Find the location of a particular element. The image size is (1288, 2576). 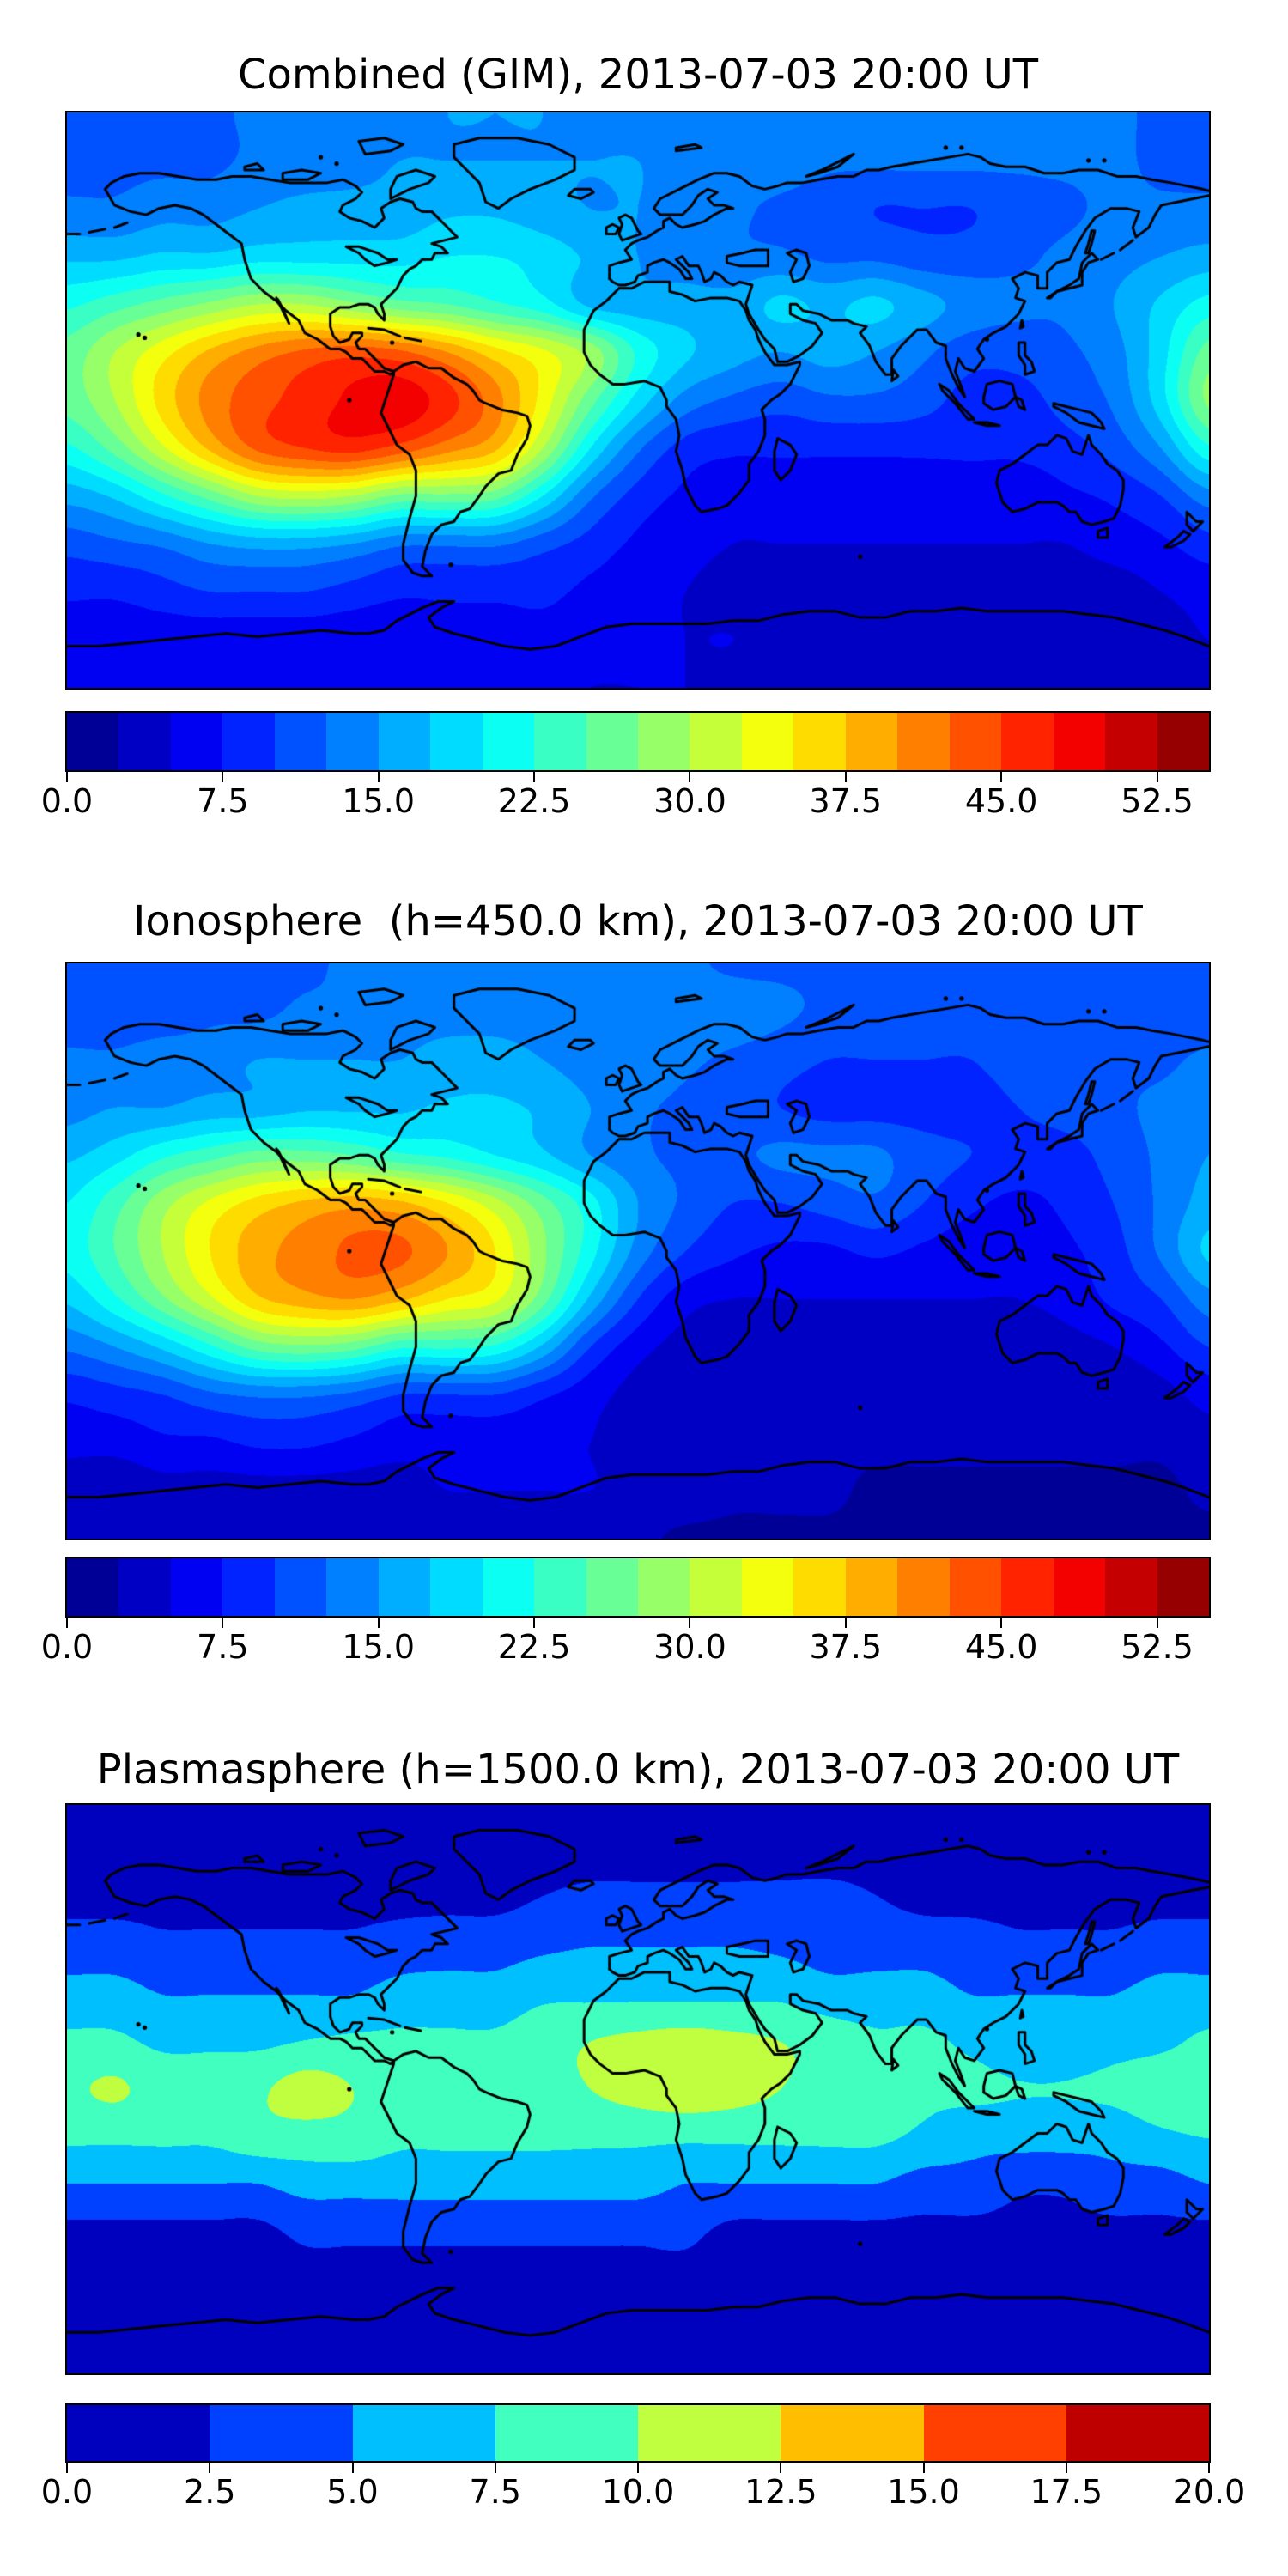

colorbar-ionosphere is located at coordinates (638, 1587).